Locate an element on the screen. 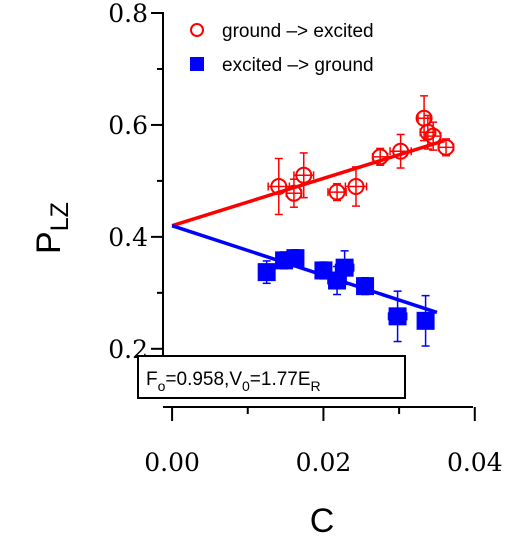  svg-text: PLZ is located at coordinates (52, 228).